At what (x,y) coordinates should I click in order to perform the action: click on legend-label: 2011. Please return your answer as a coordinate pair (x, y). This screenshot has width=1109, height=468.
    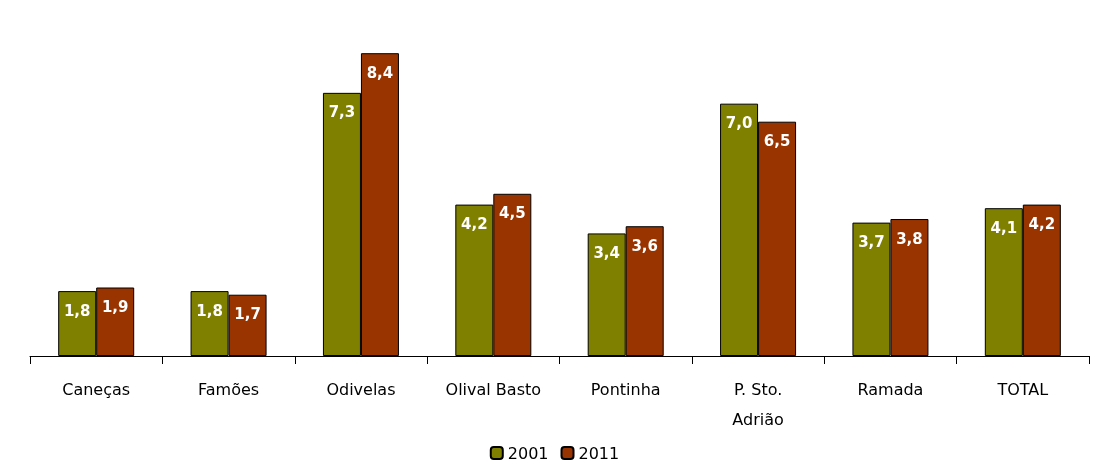
    Looking at the image, I should click on (599, 453).